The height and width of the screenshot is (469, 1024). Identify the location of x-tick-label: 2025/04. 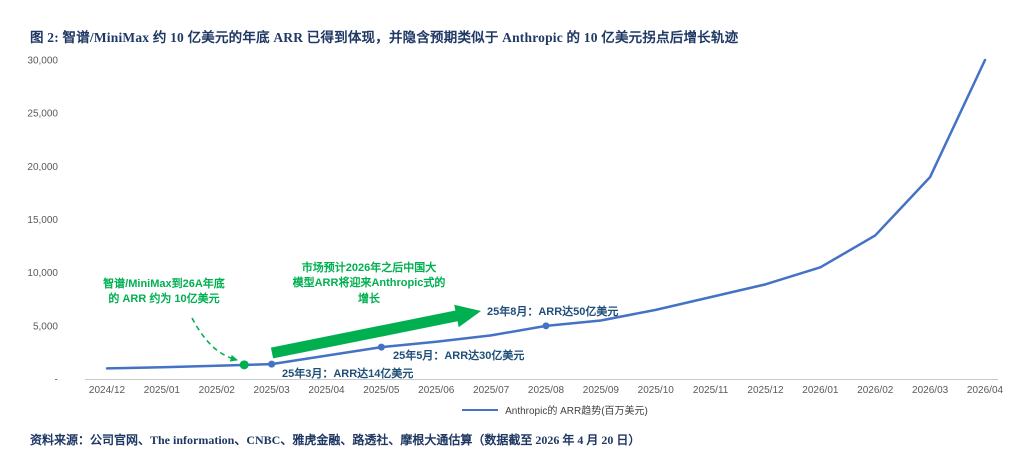
(326, 390).